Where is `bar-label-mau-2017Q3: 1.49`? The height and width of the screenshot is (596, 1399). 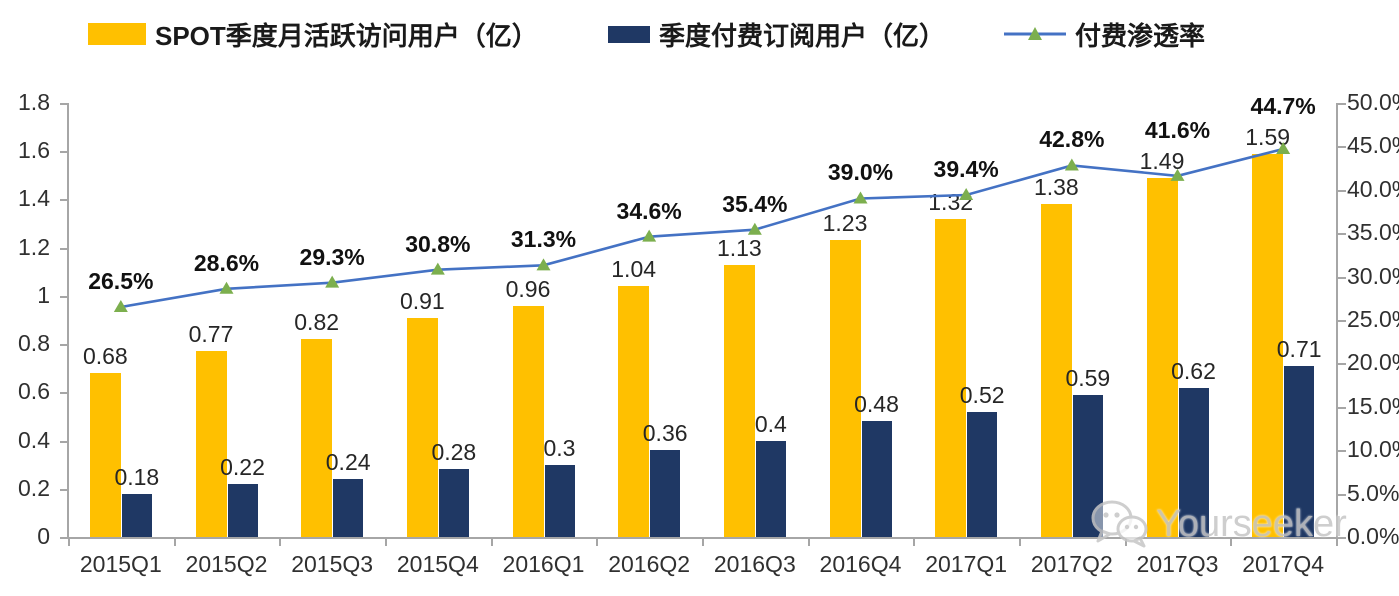 bar-label-mau-2017Q3: 1.49 is located at coordinates (1162, 160).